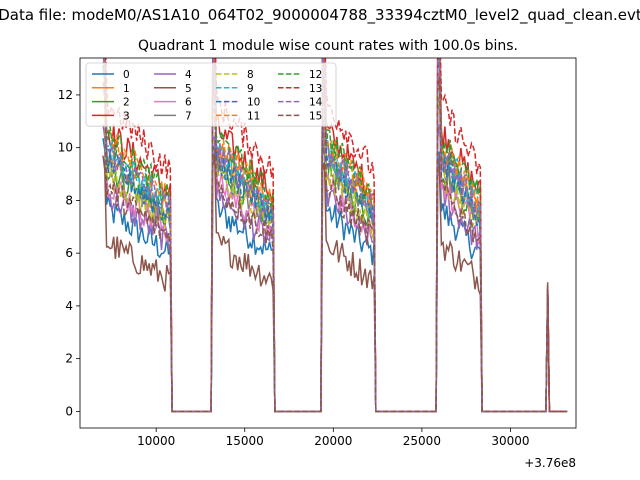  I want to click on legend-label-13: 13, so click(315, 89).